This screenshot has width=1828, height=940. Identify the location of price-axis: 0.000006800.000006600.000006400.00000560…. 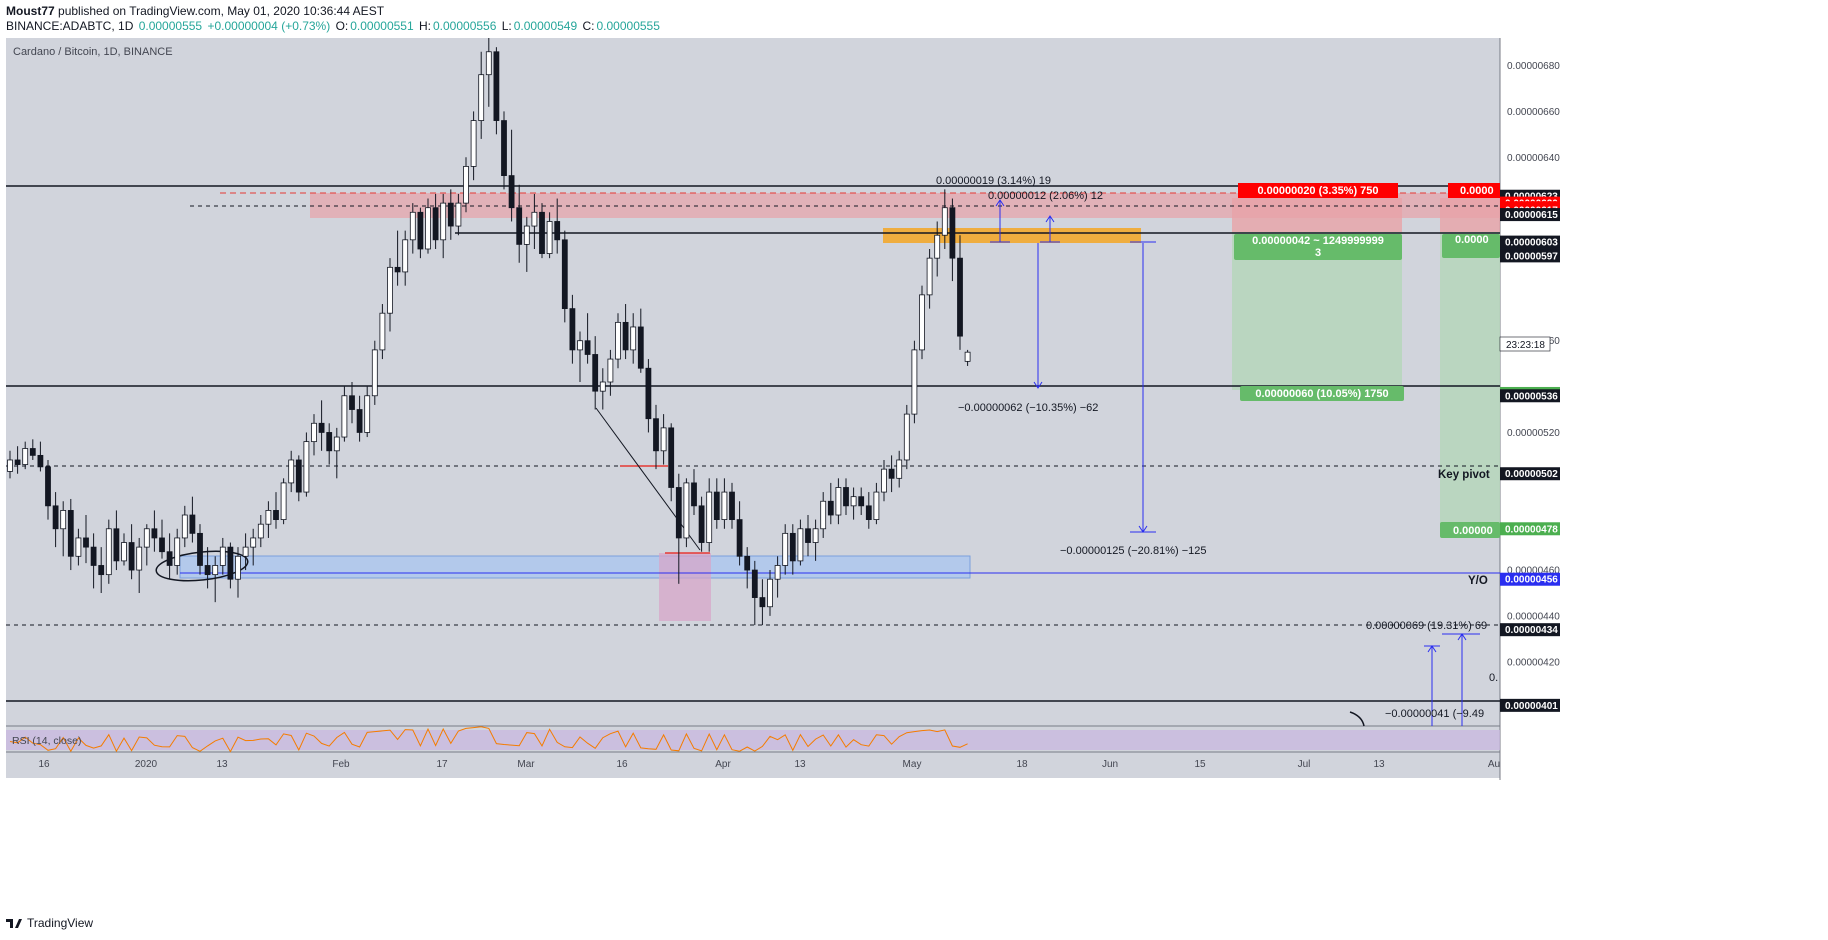
(1530, 386).